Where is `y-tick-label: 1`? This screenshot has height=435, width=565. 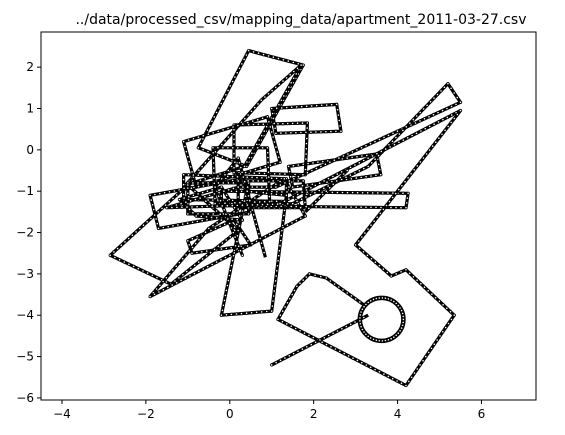 y-tick-label: 1 is located at coordinates (30, 108).